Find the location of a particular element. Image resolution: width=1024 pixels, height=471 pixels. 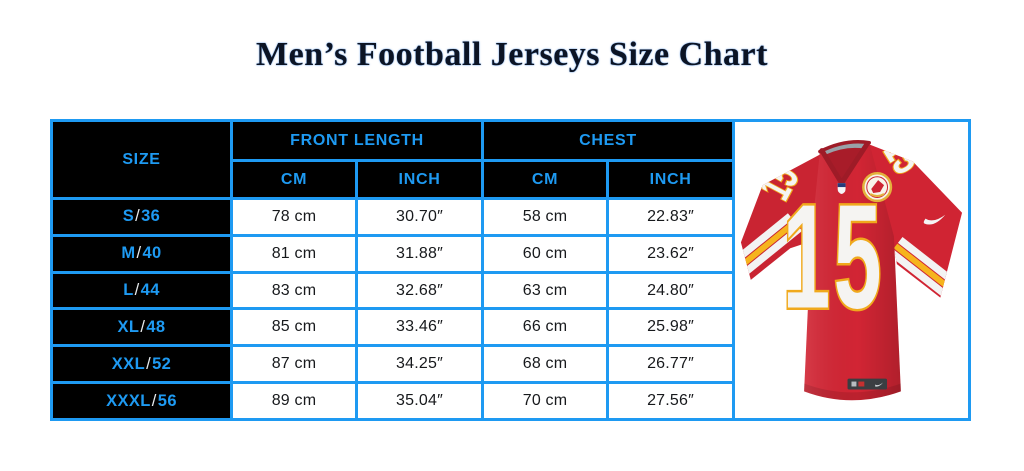

size-label-cell: M/40 is located at coordinates (141, 253).